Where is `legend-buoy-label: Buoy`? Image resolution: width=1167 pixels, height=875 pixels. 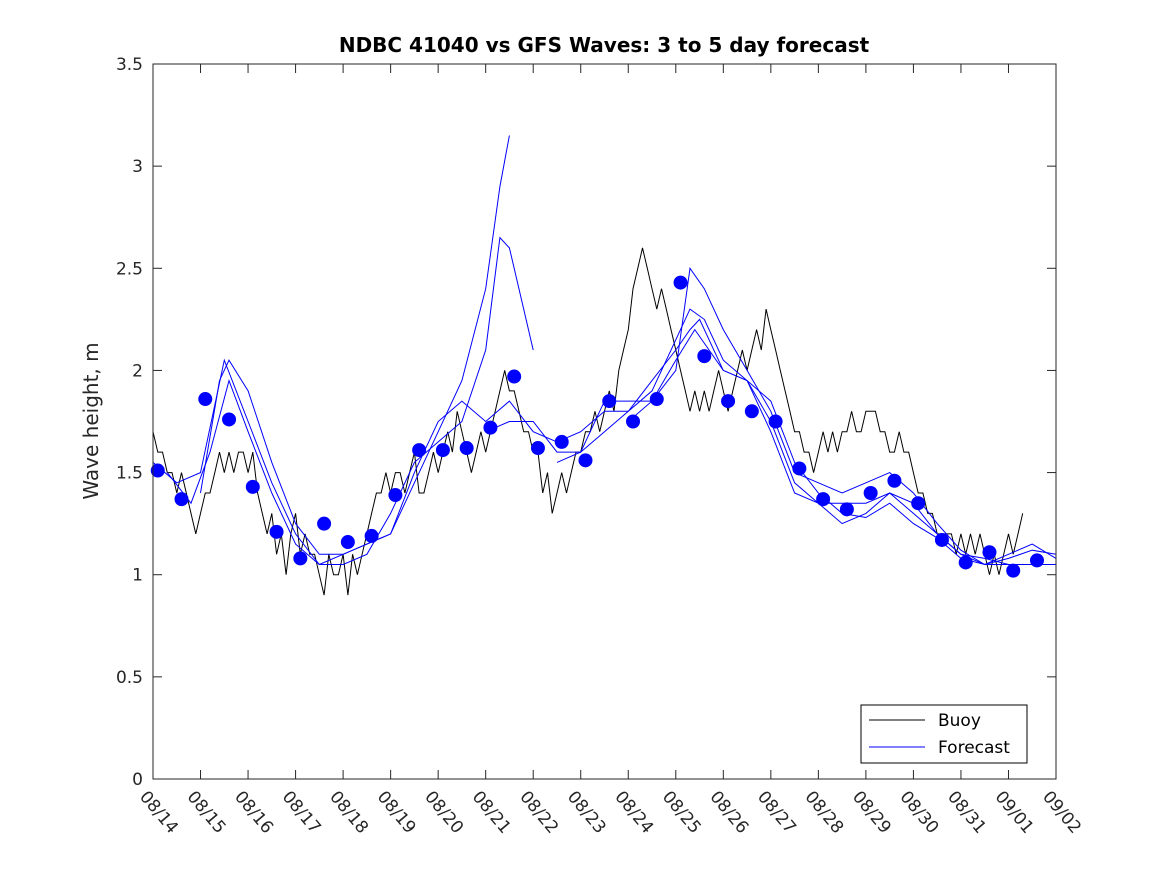 legend-buoy-label: Buoy is located at coordinates (959, 721).